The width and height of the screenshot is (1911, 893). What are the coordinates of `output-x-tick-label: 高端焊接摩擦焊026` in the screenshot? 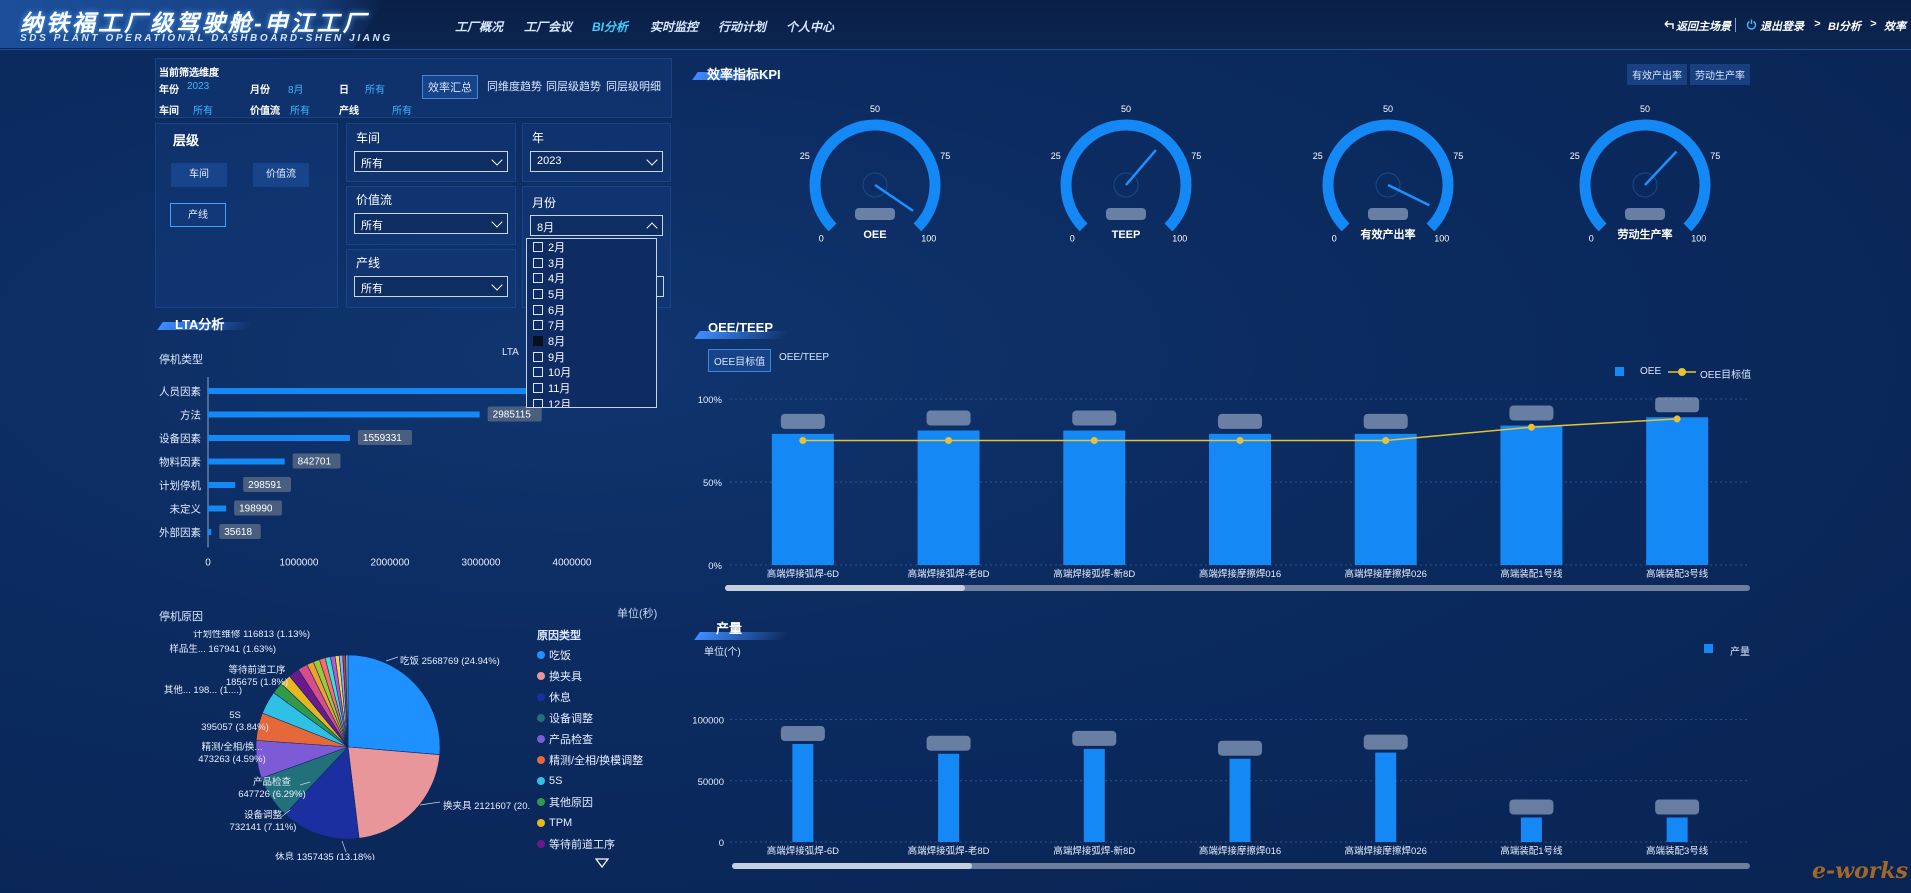 It's located at (1386, 851).